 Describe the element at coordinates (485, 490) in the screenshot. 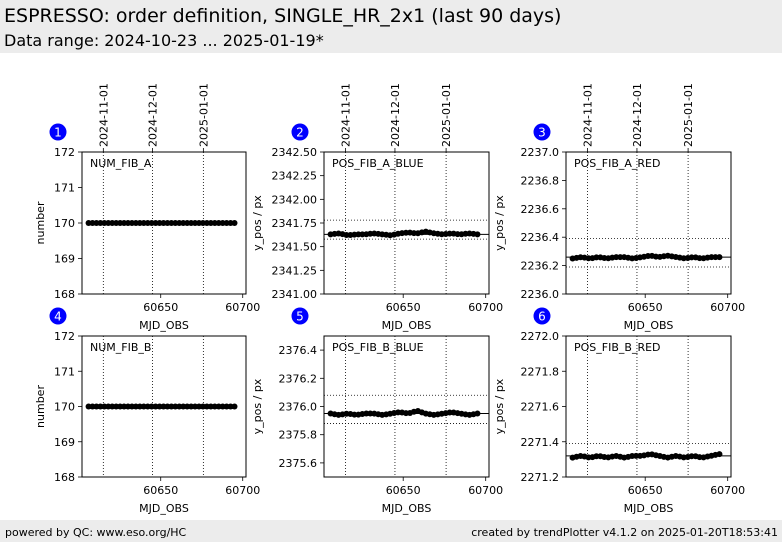

I see `panel-5-x-tick-label: 60700` at that location.